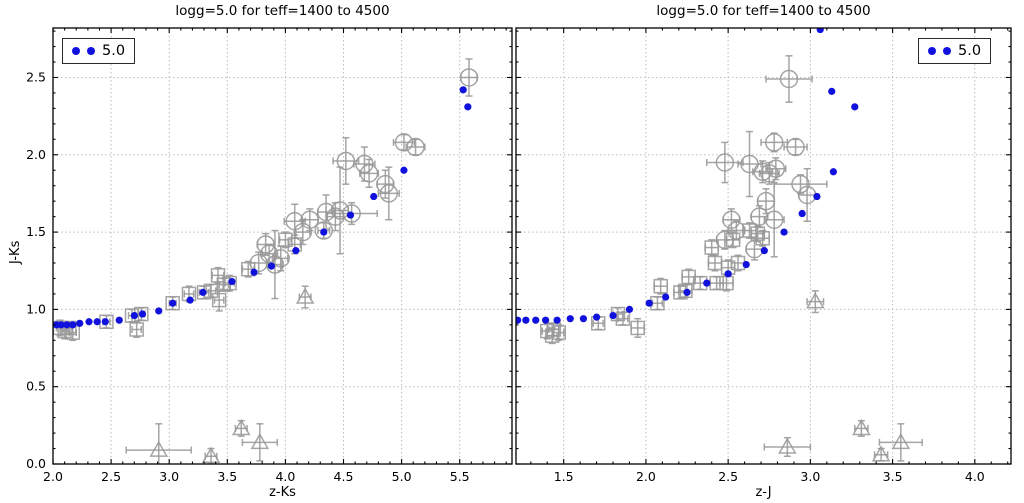  I want to click on y-tick-label: 2.0, so click(36, 154).